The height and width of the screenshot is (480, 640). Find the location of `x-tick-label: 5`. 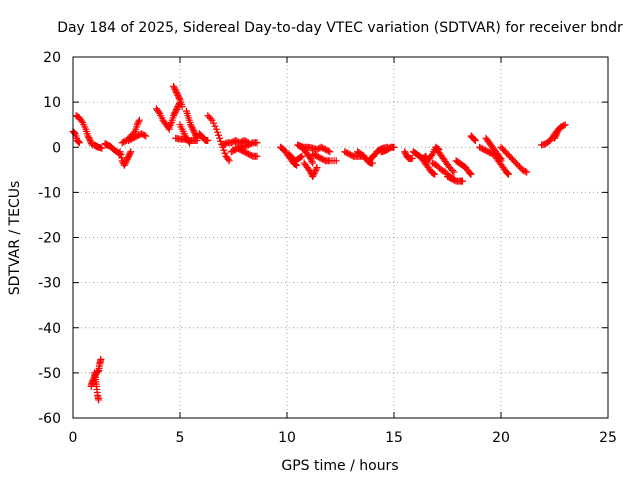

x-tick-label: 5 is located at coordinates (180, 438).